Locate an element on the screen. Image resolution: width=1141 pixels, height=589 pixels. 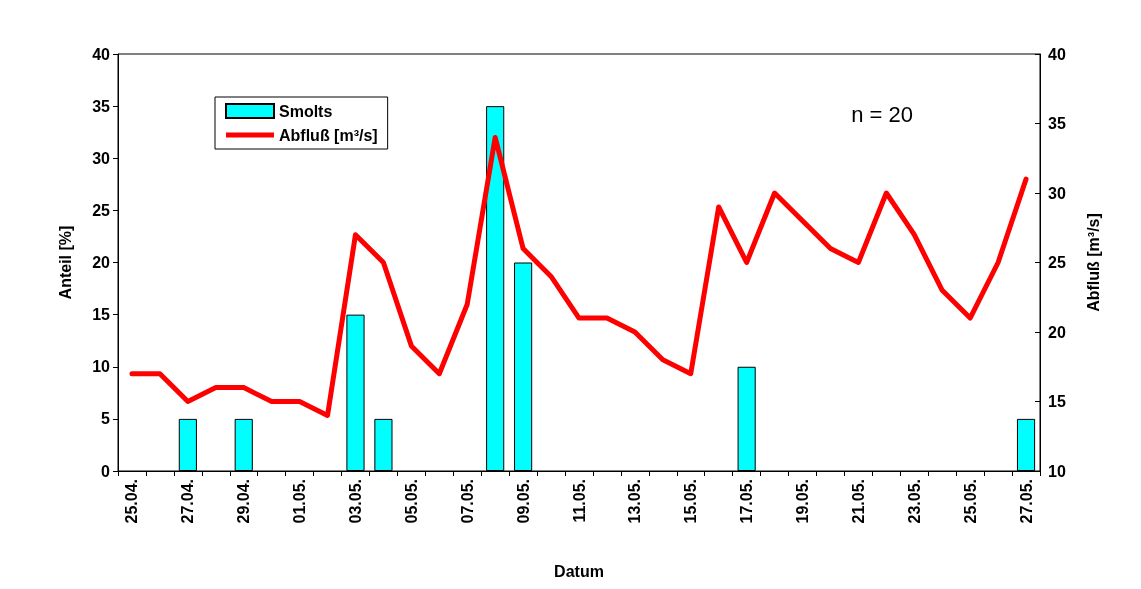
y-tick-label: 35 is located at coordinates (101, 106).